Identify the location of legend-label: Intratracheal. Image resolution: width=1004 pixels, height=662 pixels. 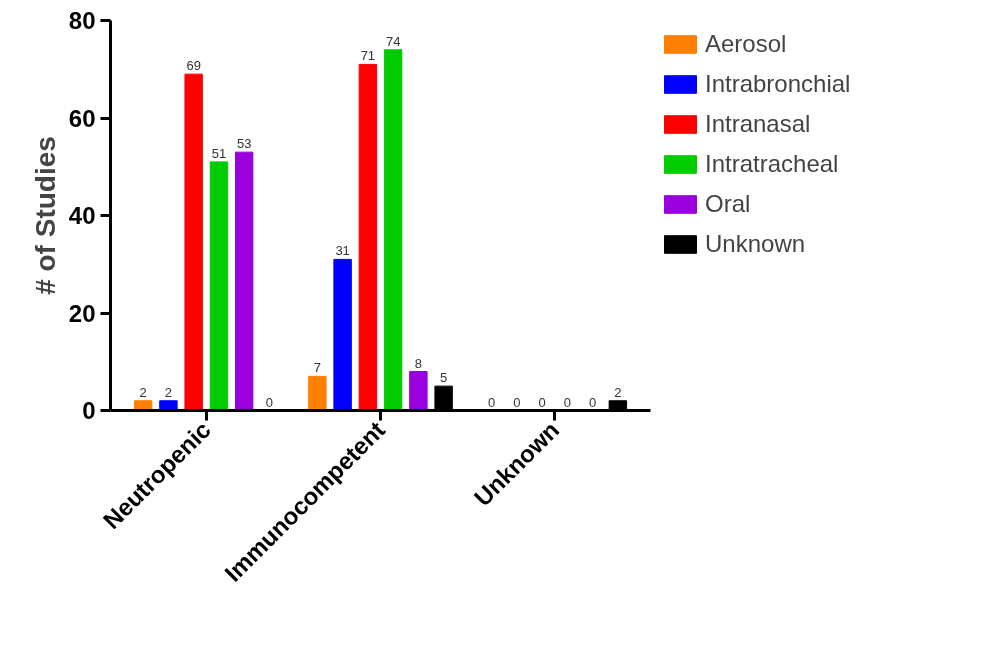
(772, 164).